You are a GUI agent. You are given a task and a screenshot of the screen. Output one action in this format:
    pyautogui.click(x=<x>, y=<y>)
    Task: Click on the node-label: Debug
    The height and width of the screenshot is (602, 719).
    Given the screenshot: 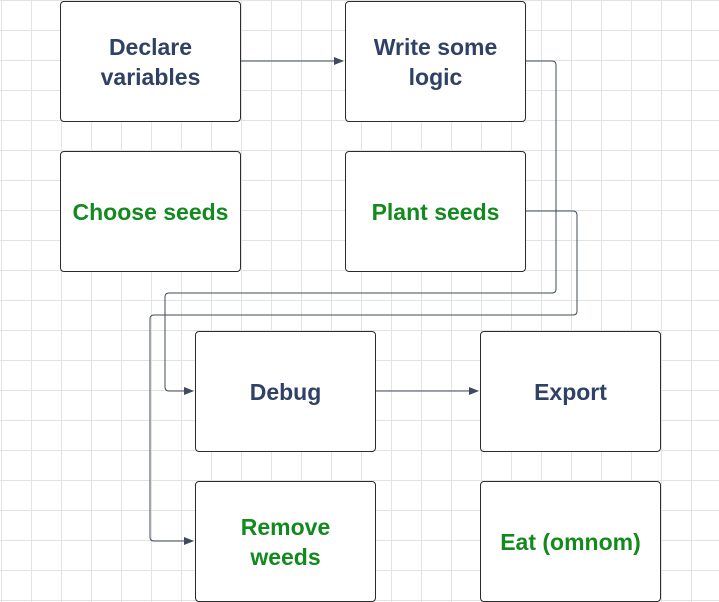 What is the action you would take?
    pyautogui.click(x=285, y=391)
    